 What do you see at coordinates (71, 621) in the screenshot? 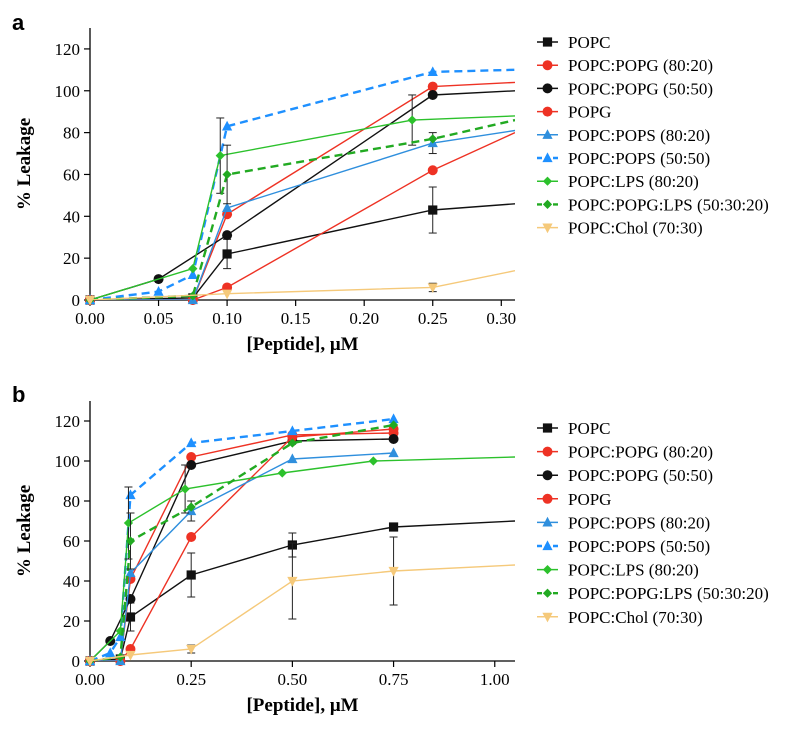
I see `y-tick-label: 20` at bounding box center [71, 621].